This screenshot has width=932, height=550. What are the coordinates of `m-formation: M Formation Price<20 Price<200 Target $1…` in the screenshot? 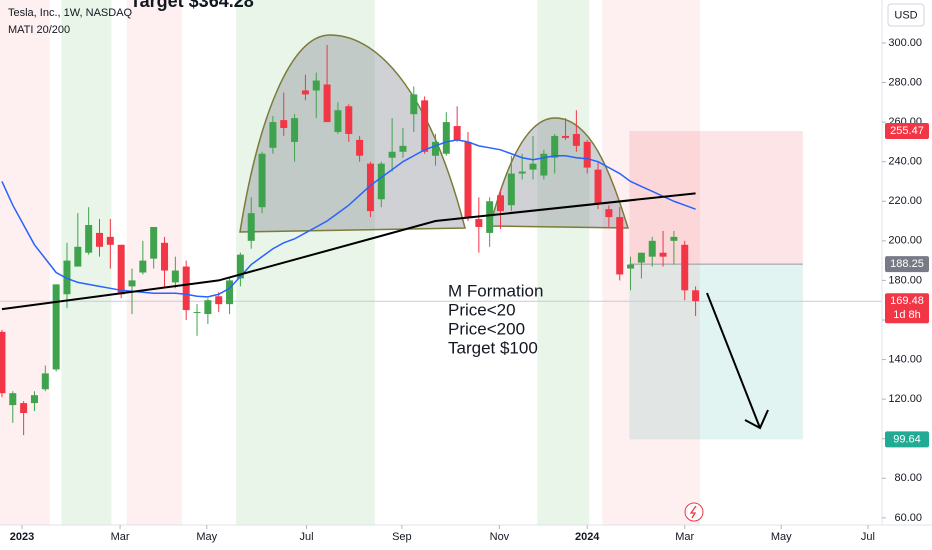 It's located at (495, 319).